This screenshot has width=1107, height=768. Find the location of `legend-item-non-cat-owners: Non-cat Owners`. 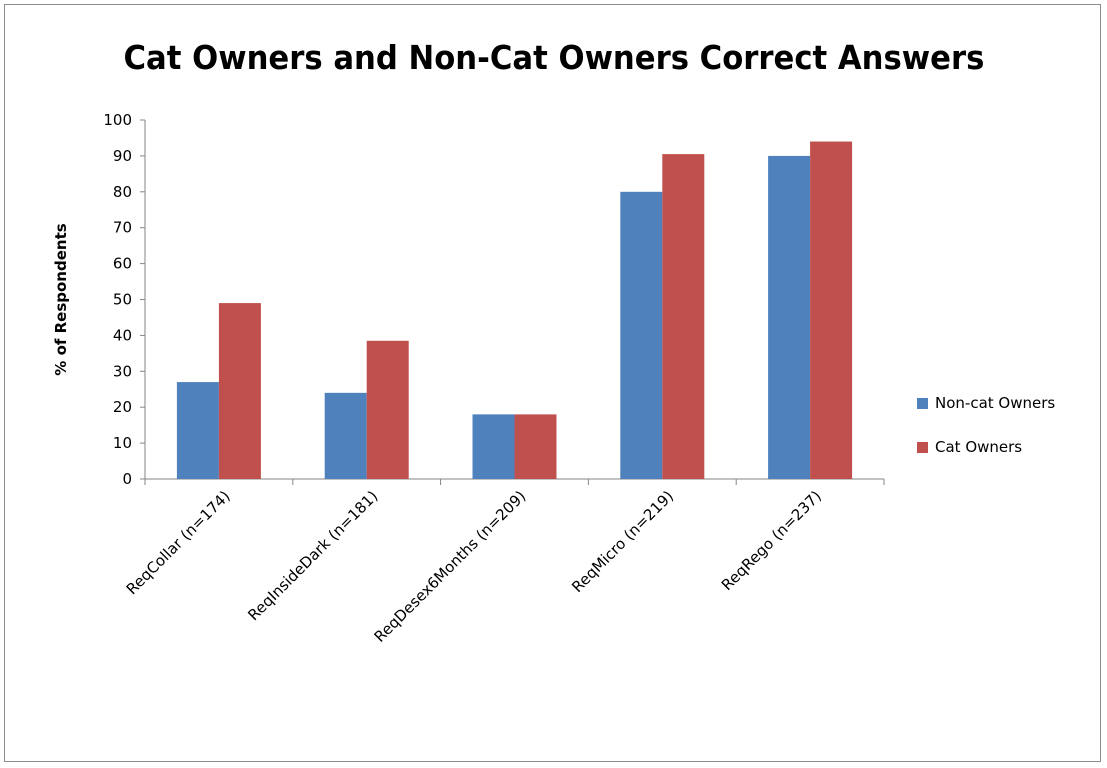

legend-item-non-cat-owners: Non-cat Owners is located at coordinates (986, 403).